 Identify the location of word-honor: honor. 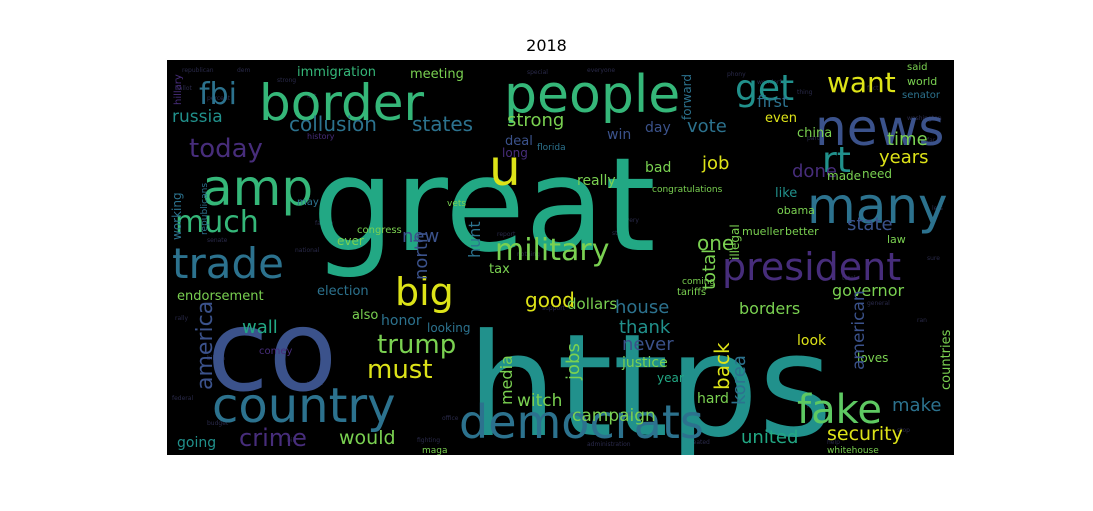
(401, 321).